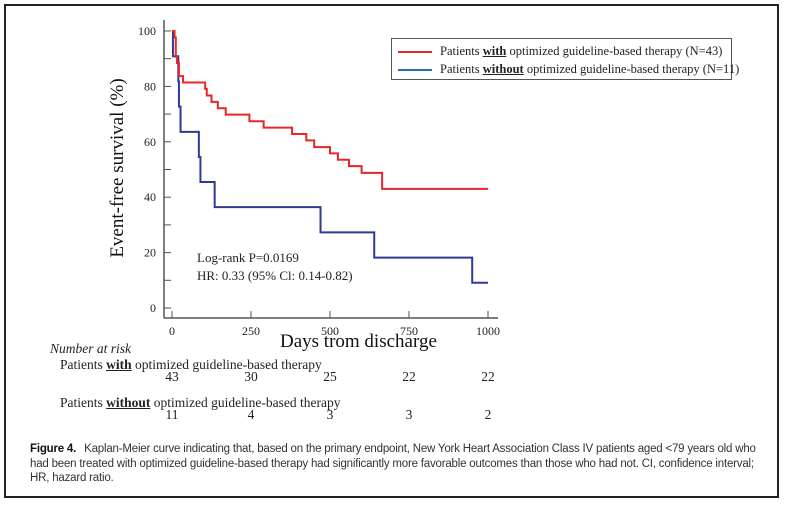  Describe the element at coordinates (488, 414) in the screenshot. I see `risk-count-without: 2` at that location.